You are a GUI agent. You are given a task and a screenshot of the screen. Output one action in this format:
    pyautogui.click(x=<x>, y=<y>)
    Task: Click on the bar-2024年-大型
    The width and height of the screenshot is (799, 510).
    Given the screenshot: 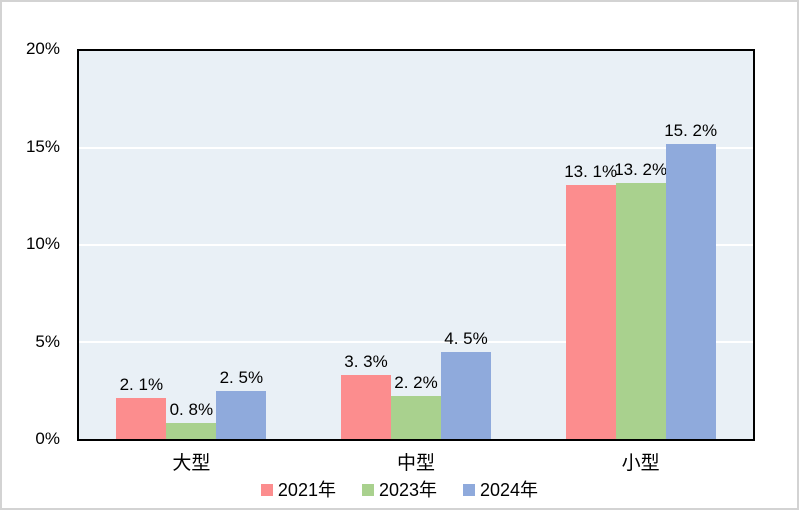 What is the action you would take?
    pyautogui.click(x=241, y=414)
    